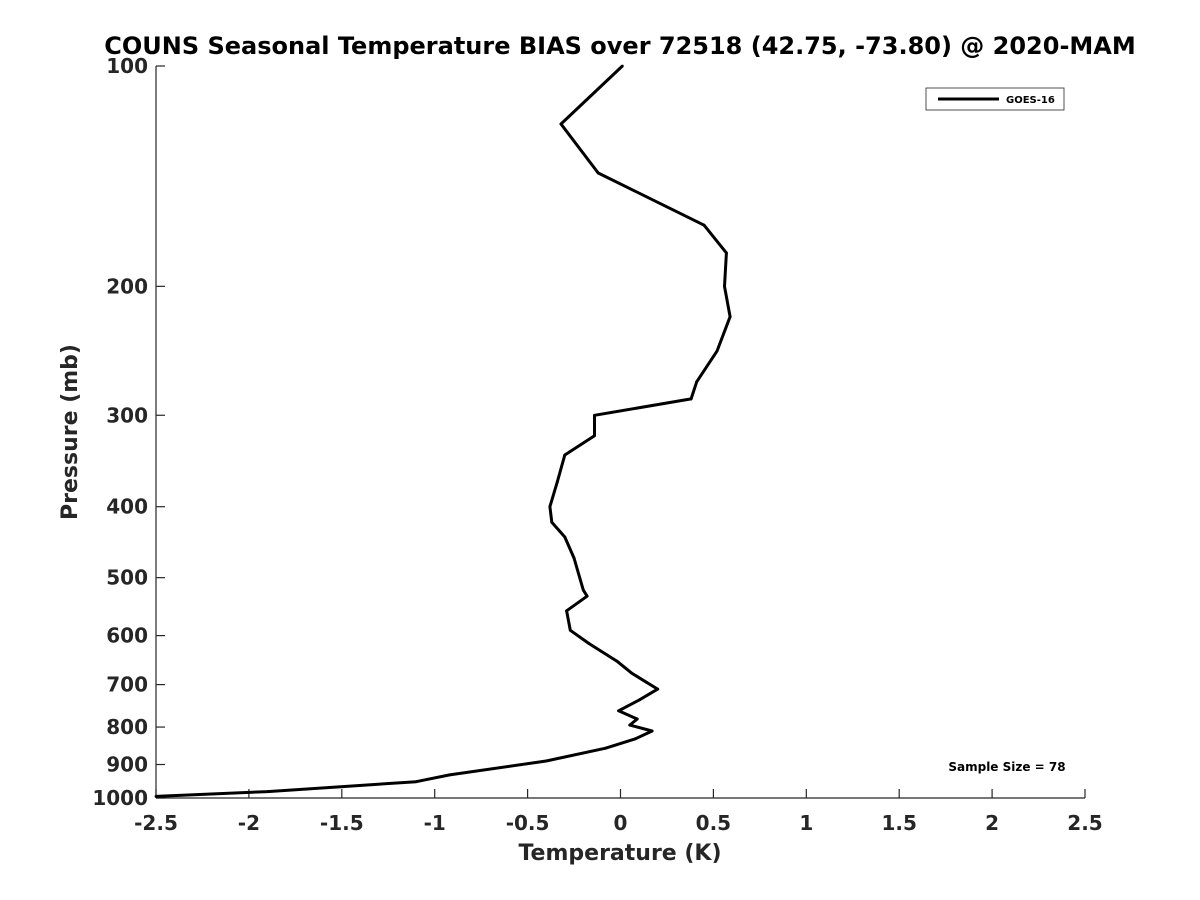 This screenshot has height=900, width=1200. Describe the element at coordinates (713, 823) in the screenshot. I see `x-tick-label: 0.5` at that location.